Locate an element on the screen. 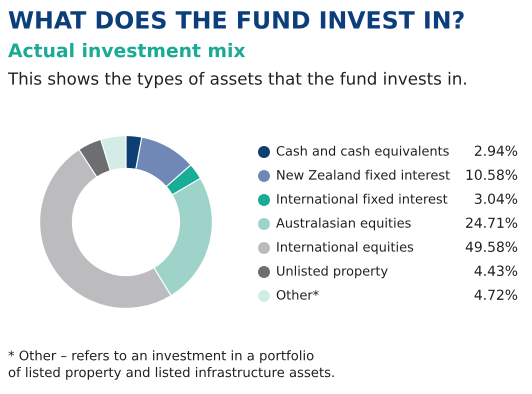  data-label: 49.58% is located at coordinates (492, 247).